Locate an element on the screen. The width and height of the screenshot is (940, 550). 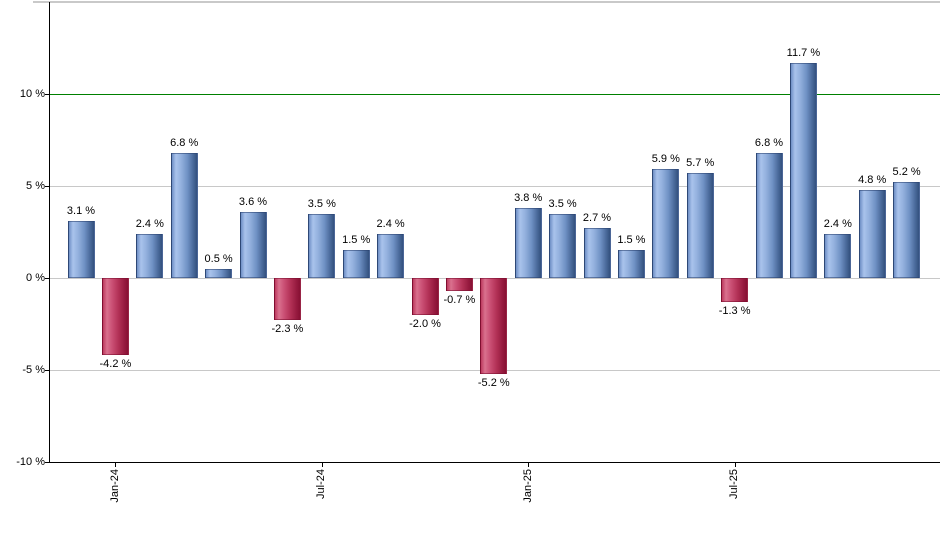
y-axis-tick-label: -10 % is located at coordinates (30, 462).